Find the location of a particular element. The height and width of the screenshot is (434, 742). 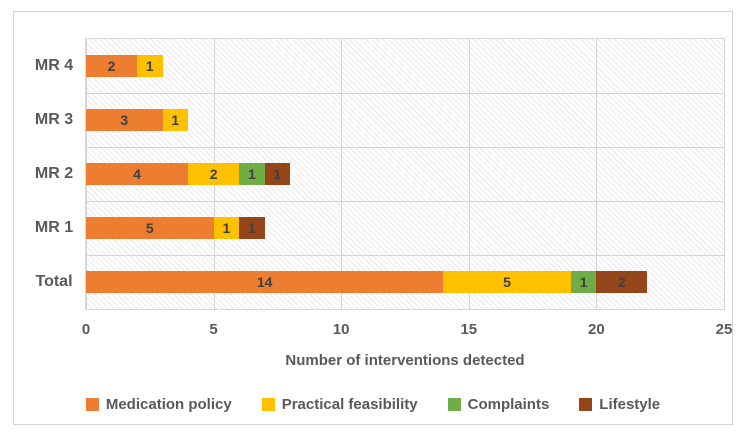

x-tick-label-10: 10 is located at coordinates (341, 329).